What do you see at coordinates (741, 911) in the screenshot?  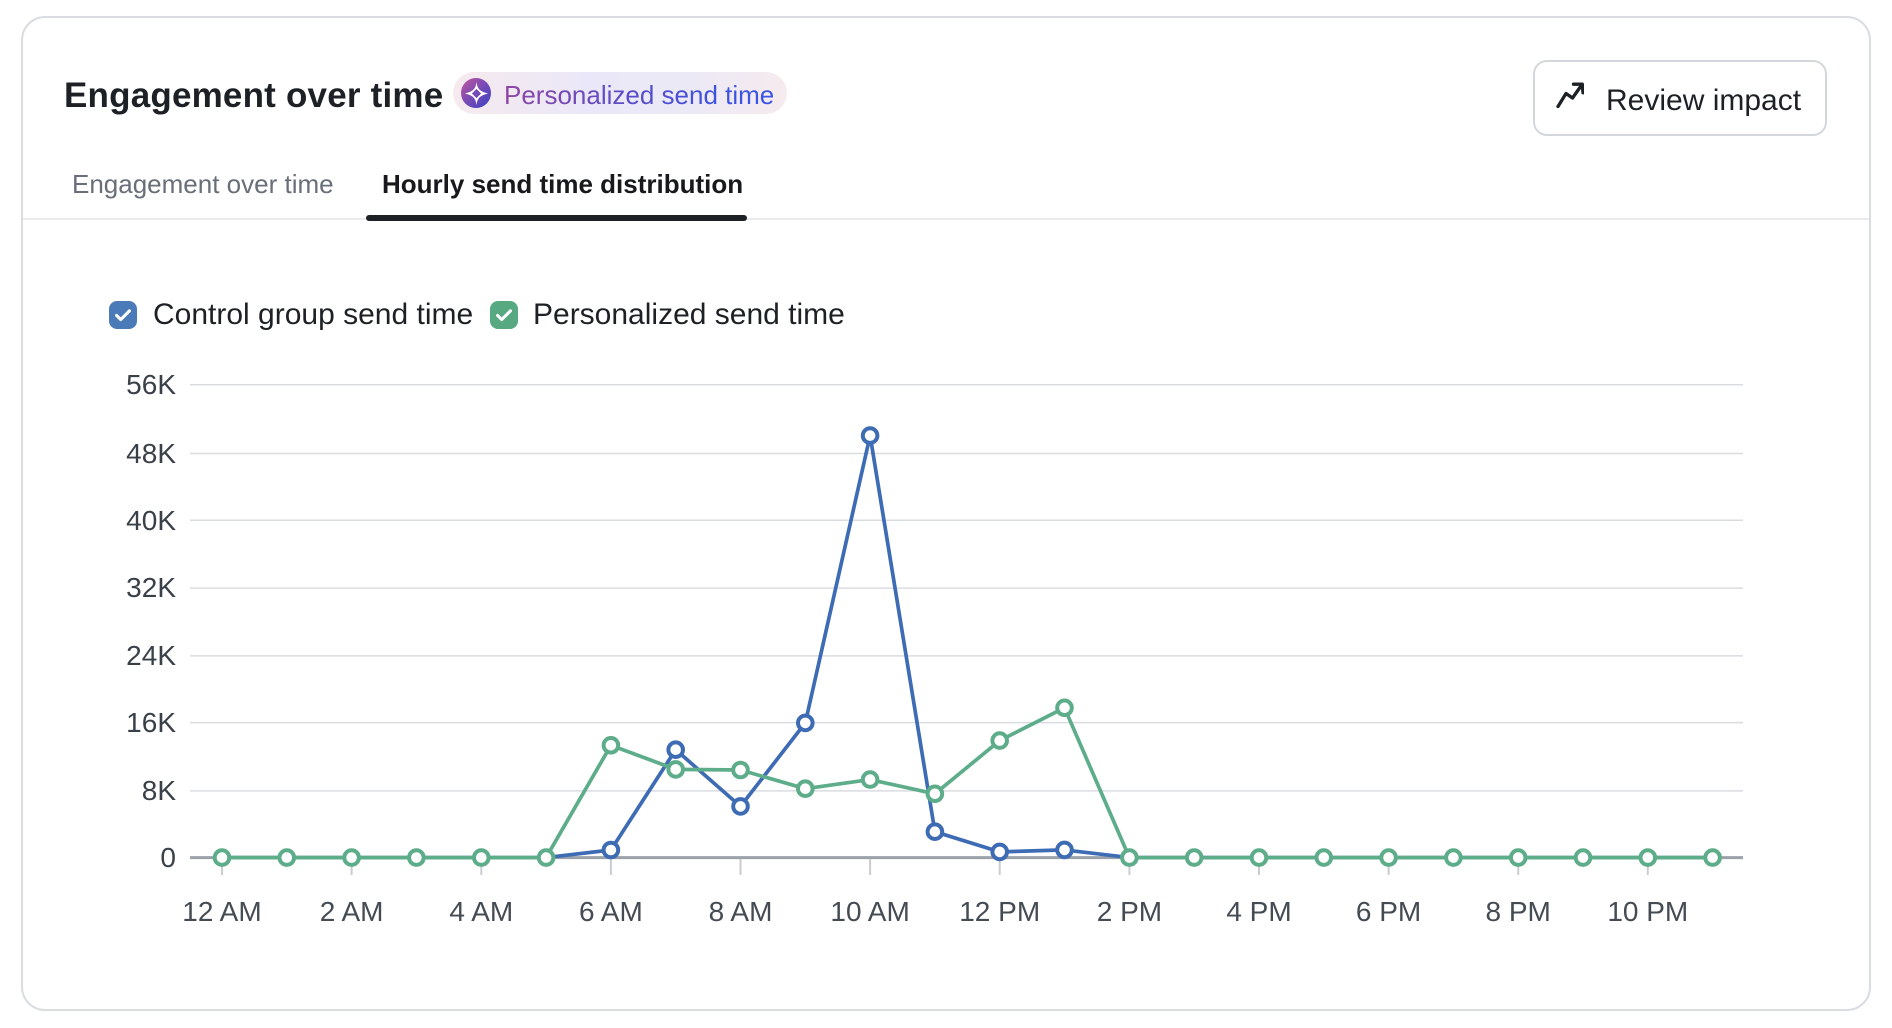 I see `svg-text: 8 AM` at bounding box center [741, 911].